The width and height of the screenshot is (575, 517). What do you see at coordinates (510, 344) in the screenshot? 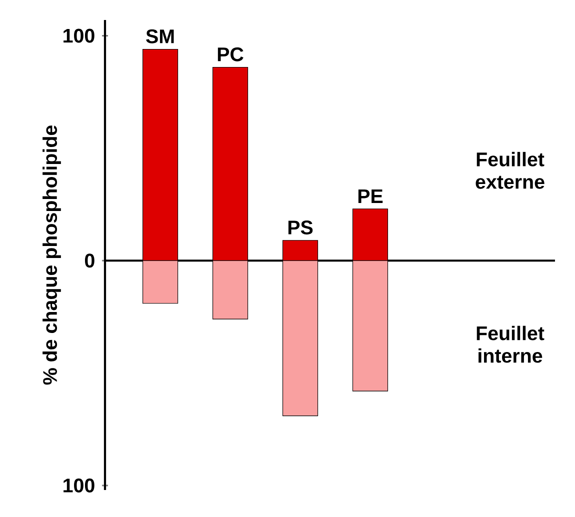
I see `text: Feuillet interne` at bounding box center [510, 344].